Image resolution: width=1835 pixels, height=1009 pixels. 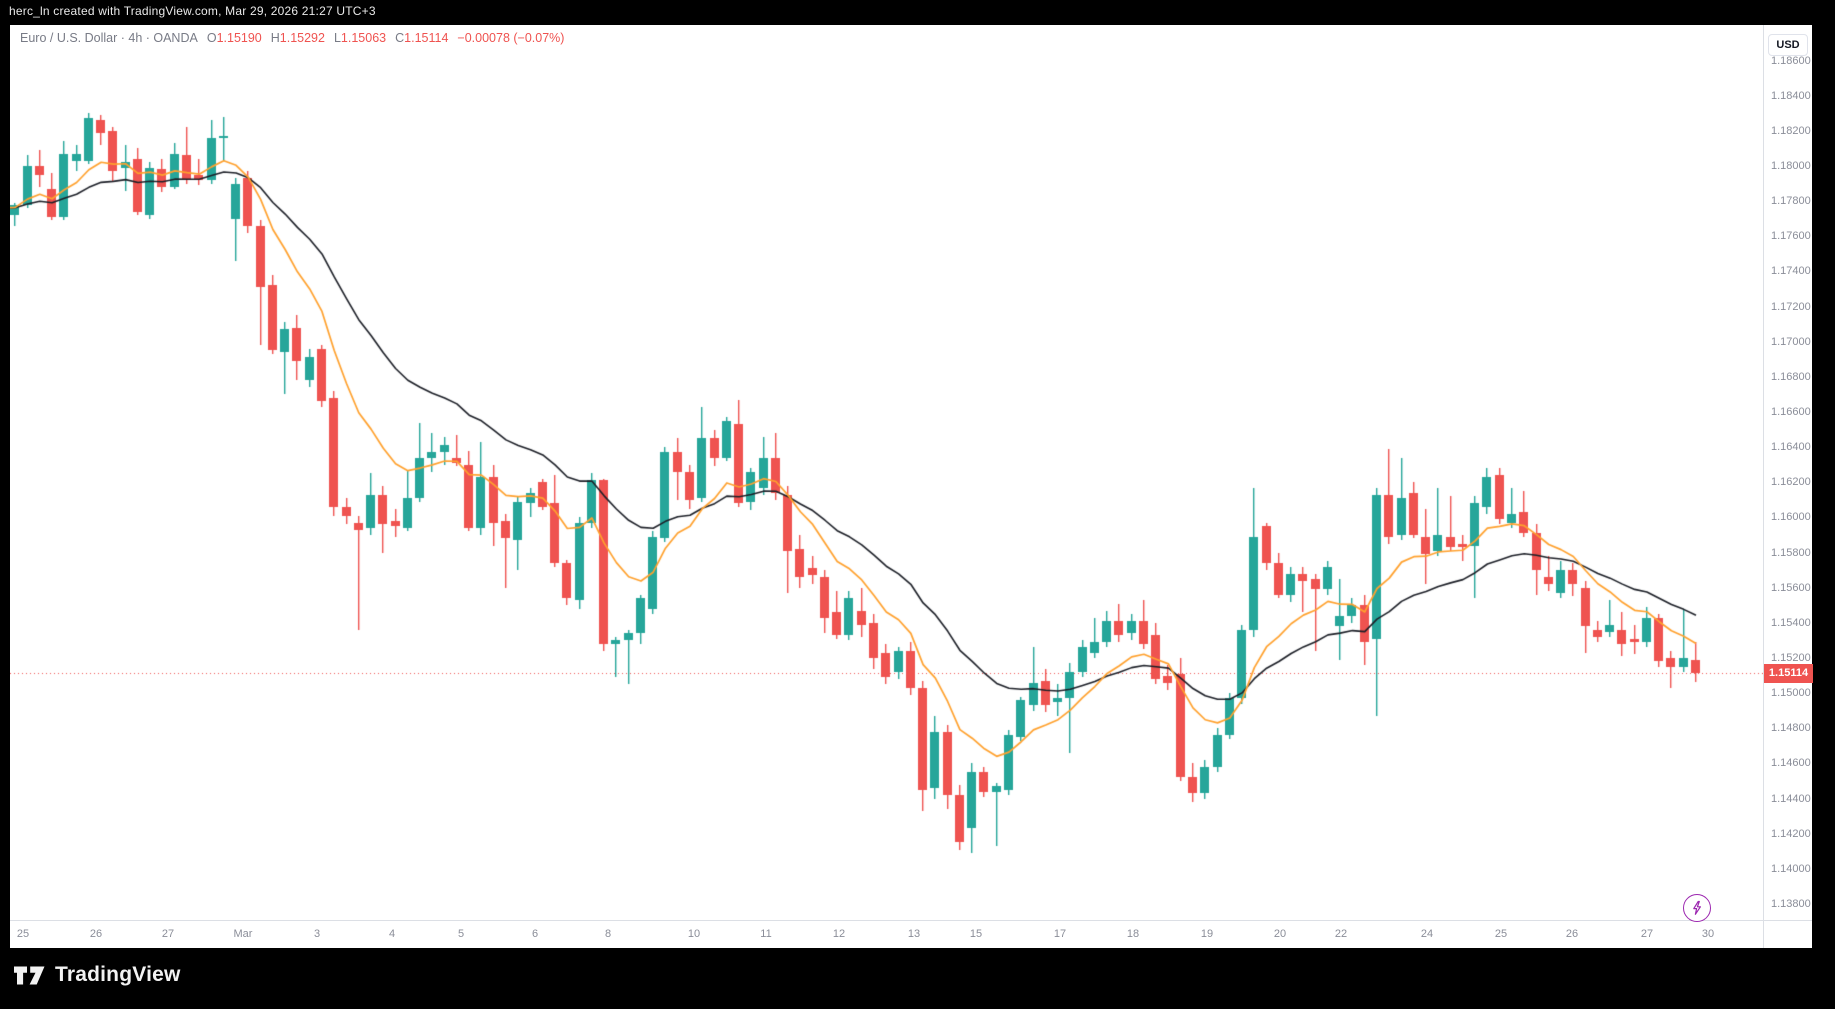 I want to click on price-axis-label: 1.16400, so click(x=1791, y=447).